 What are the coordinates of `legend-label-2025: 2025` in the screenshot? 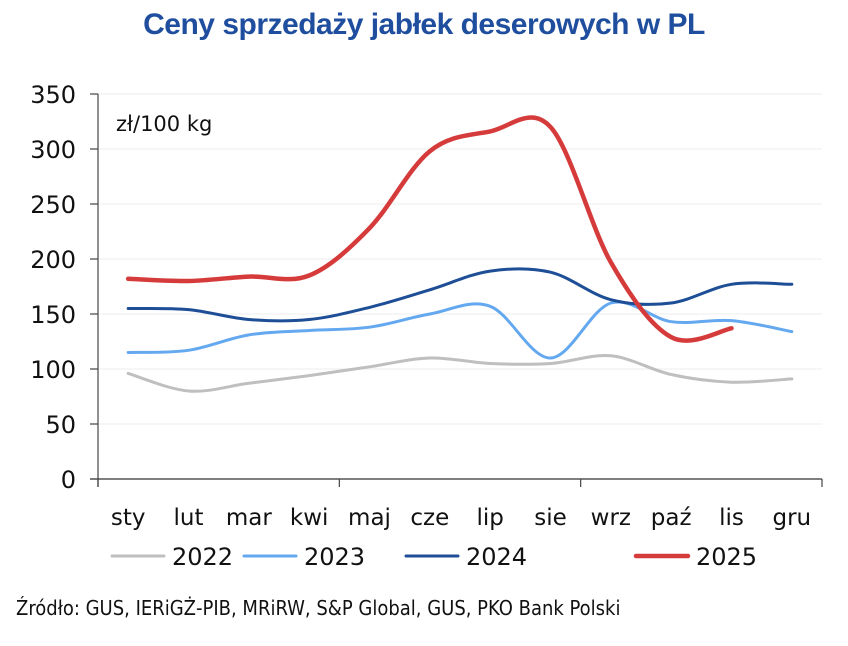 It's located at (726, 557).